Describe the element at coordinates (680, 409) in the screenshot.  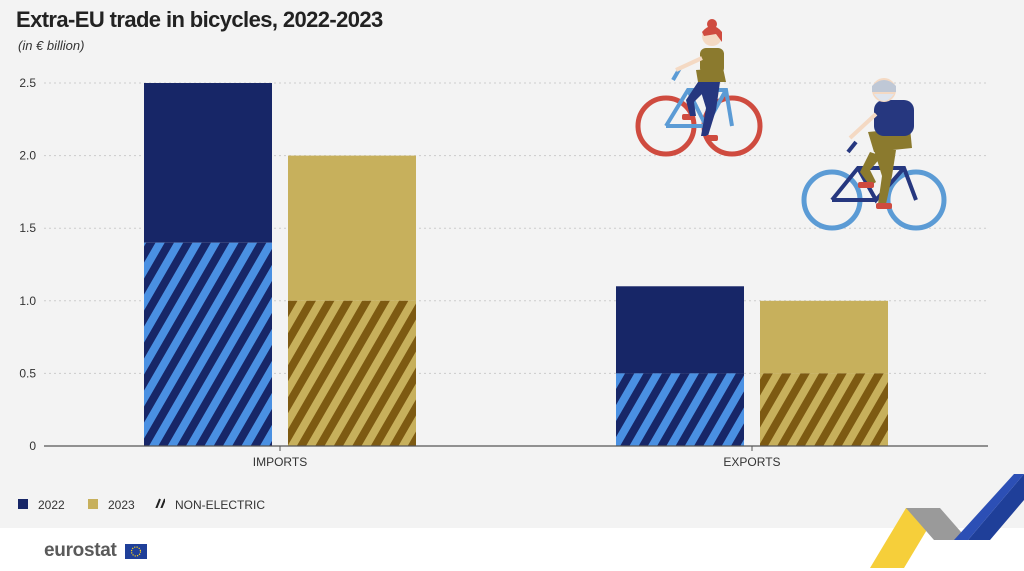
I see `bar-2022-exports-non-electric` at that location.